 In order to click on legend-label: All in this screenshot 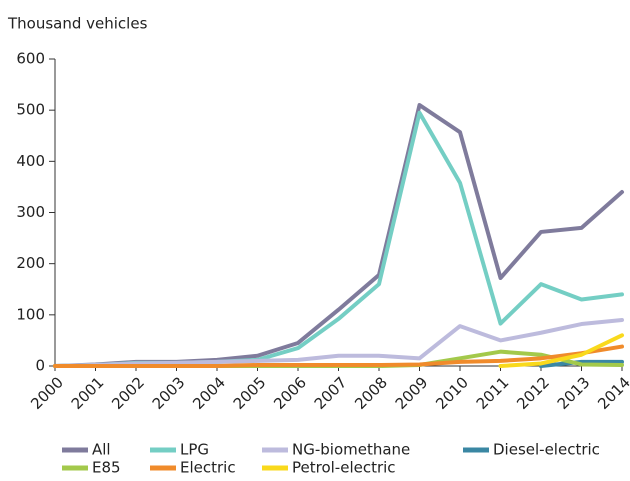, I will do `click(101, 450)`.